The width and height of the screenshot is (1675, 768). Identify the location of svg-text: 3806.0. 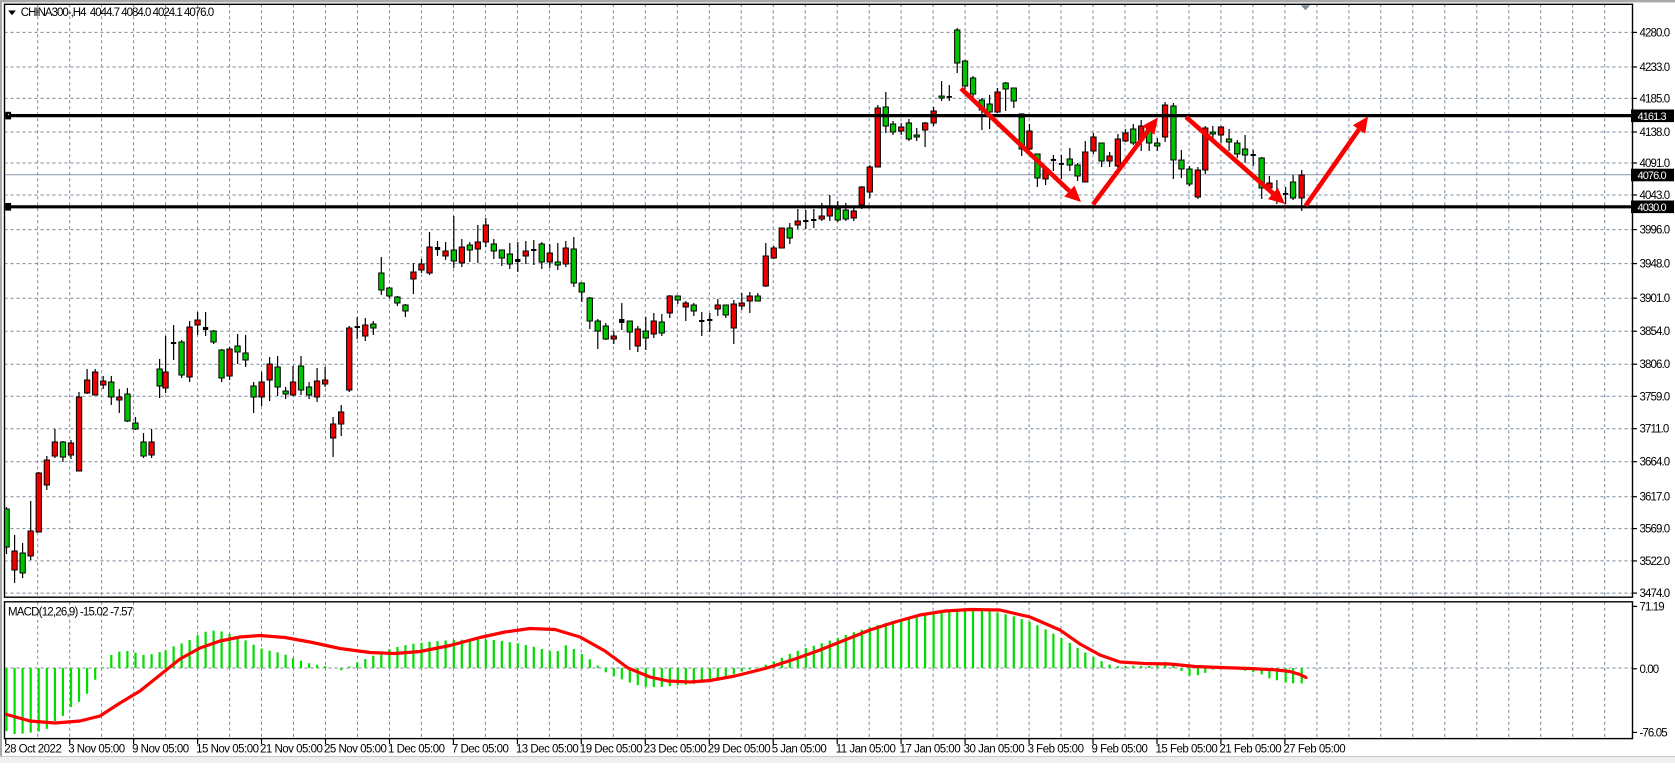
(1655, 365).